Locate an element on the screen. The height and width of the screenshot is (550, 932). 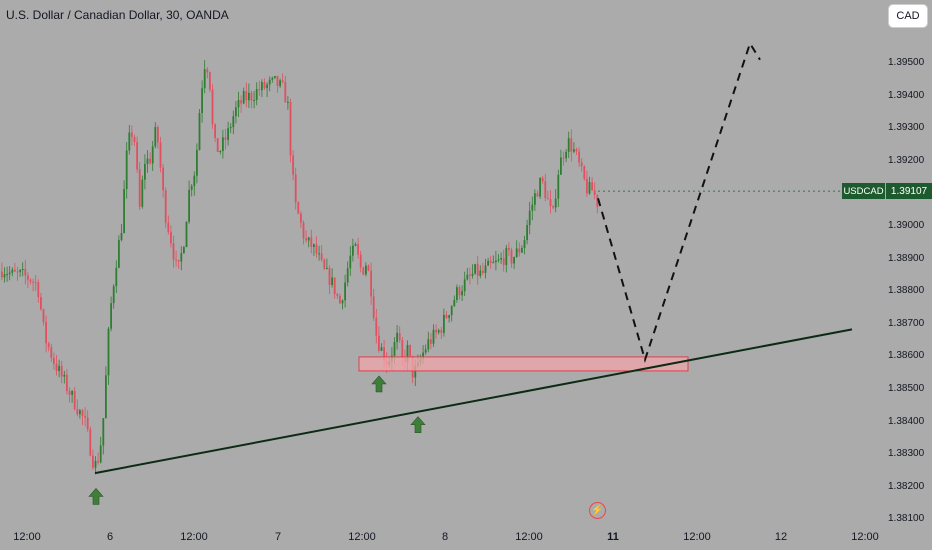
price-tick-label: 1.39300 is located at coordinates (906, 128).